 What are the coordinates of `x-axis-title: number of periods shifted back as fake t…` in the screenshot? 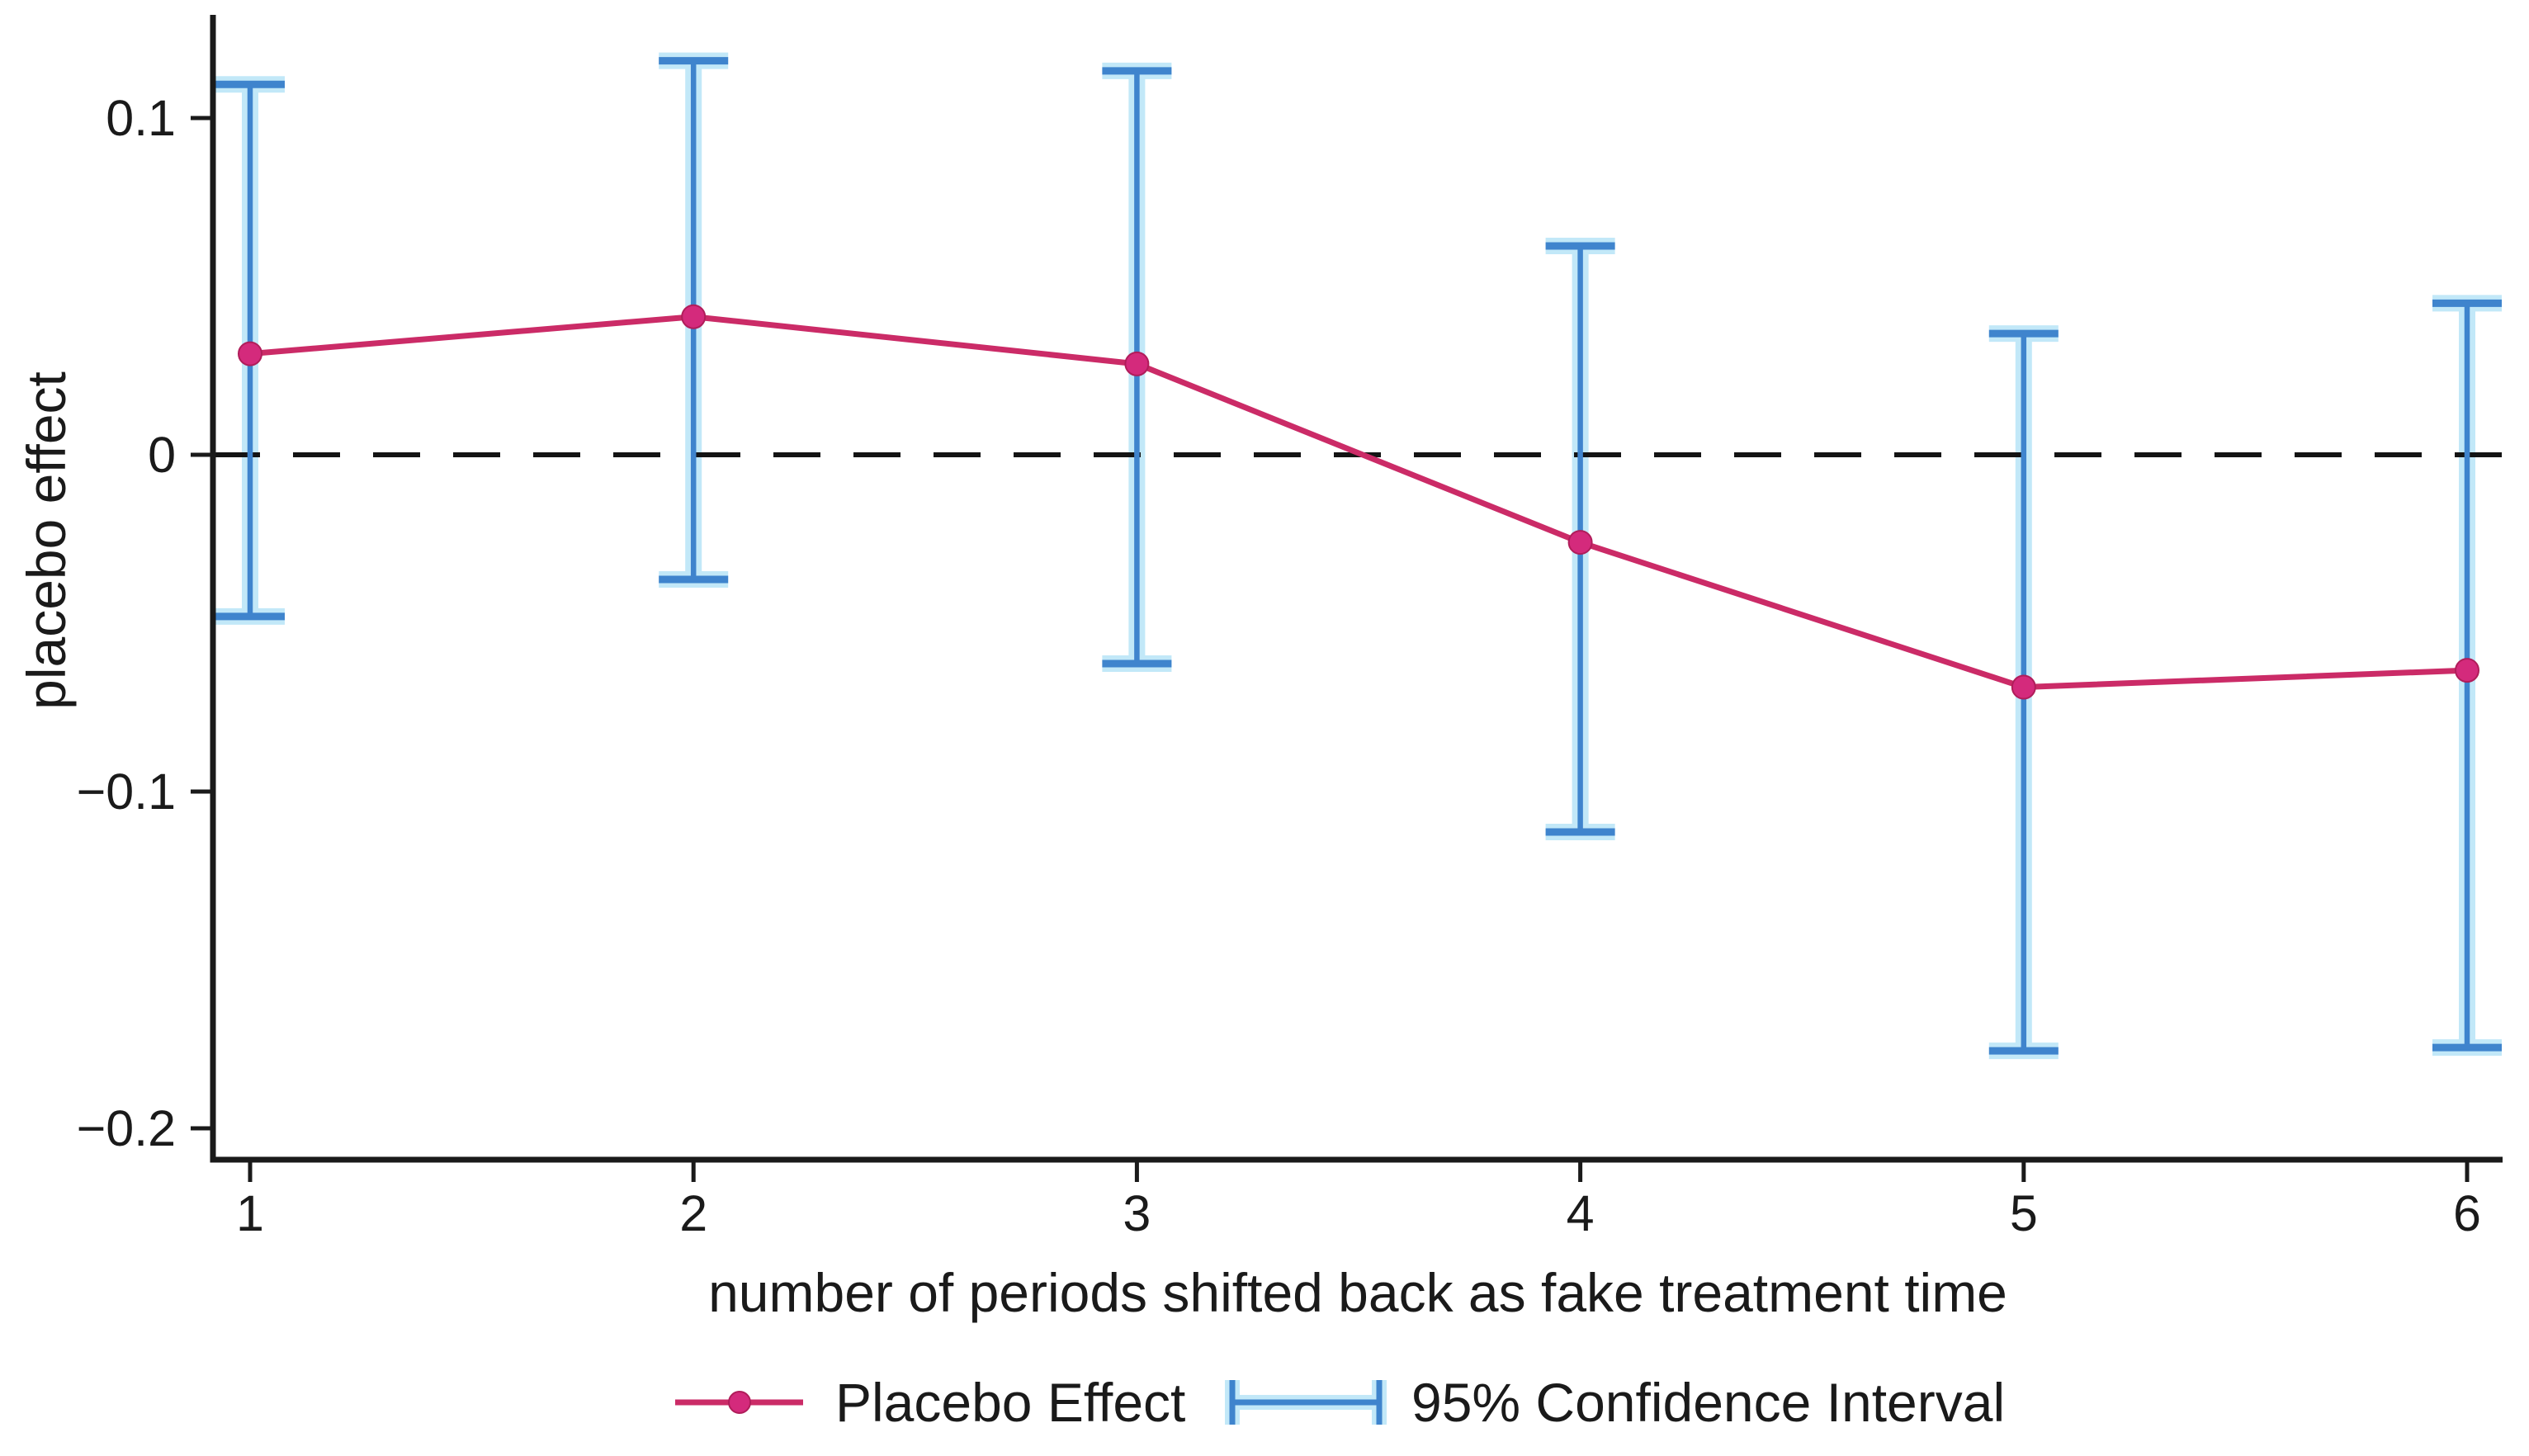 It's located at (1357, 1292).